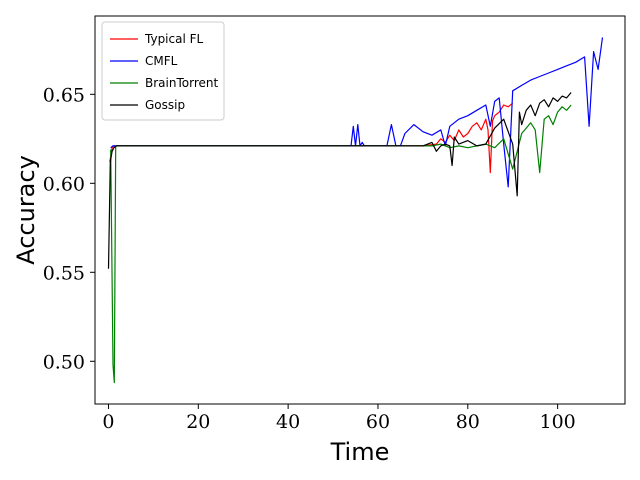 This screenshot has width=640, height=480. What do you see at coordinates (339, 418) in the screenshot?
I see `x-axis: 0 20 40 60 80 100` at bounding box center [339, 418].